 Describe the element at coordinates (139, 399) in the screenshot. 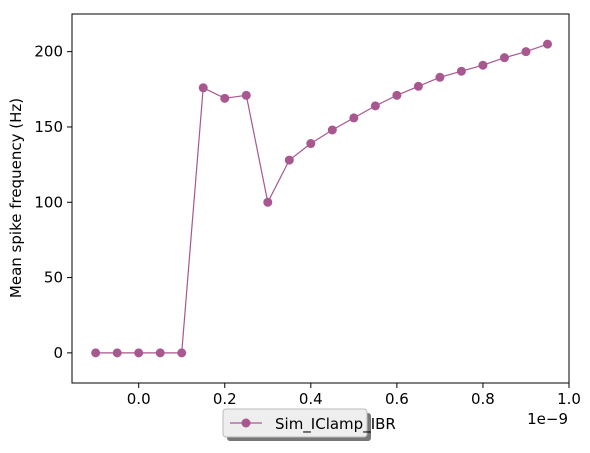

I see `x-tick-label: 0.0` at that location.